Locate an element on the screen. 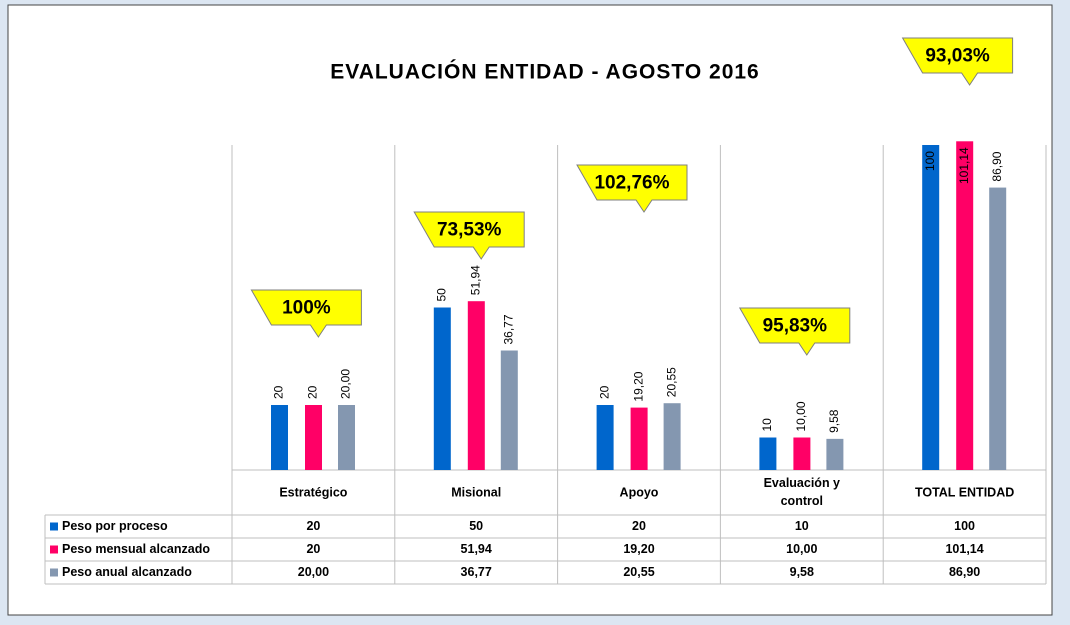 This screenshot has width=1070, height=625. table-cell: 51,94 is located at coordinates (476, 549).